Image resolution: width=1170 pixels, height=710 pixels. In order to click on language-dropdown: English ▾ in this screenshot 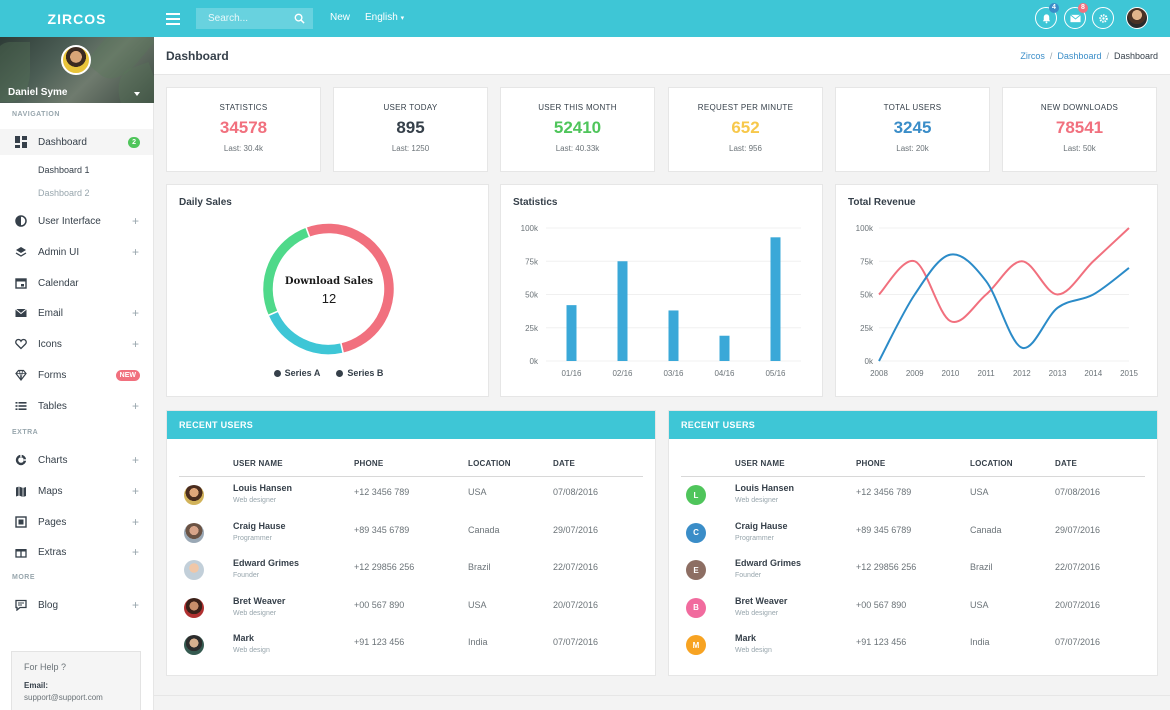, I will do `click(384, 17)`.